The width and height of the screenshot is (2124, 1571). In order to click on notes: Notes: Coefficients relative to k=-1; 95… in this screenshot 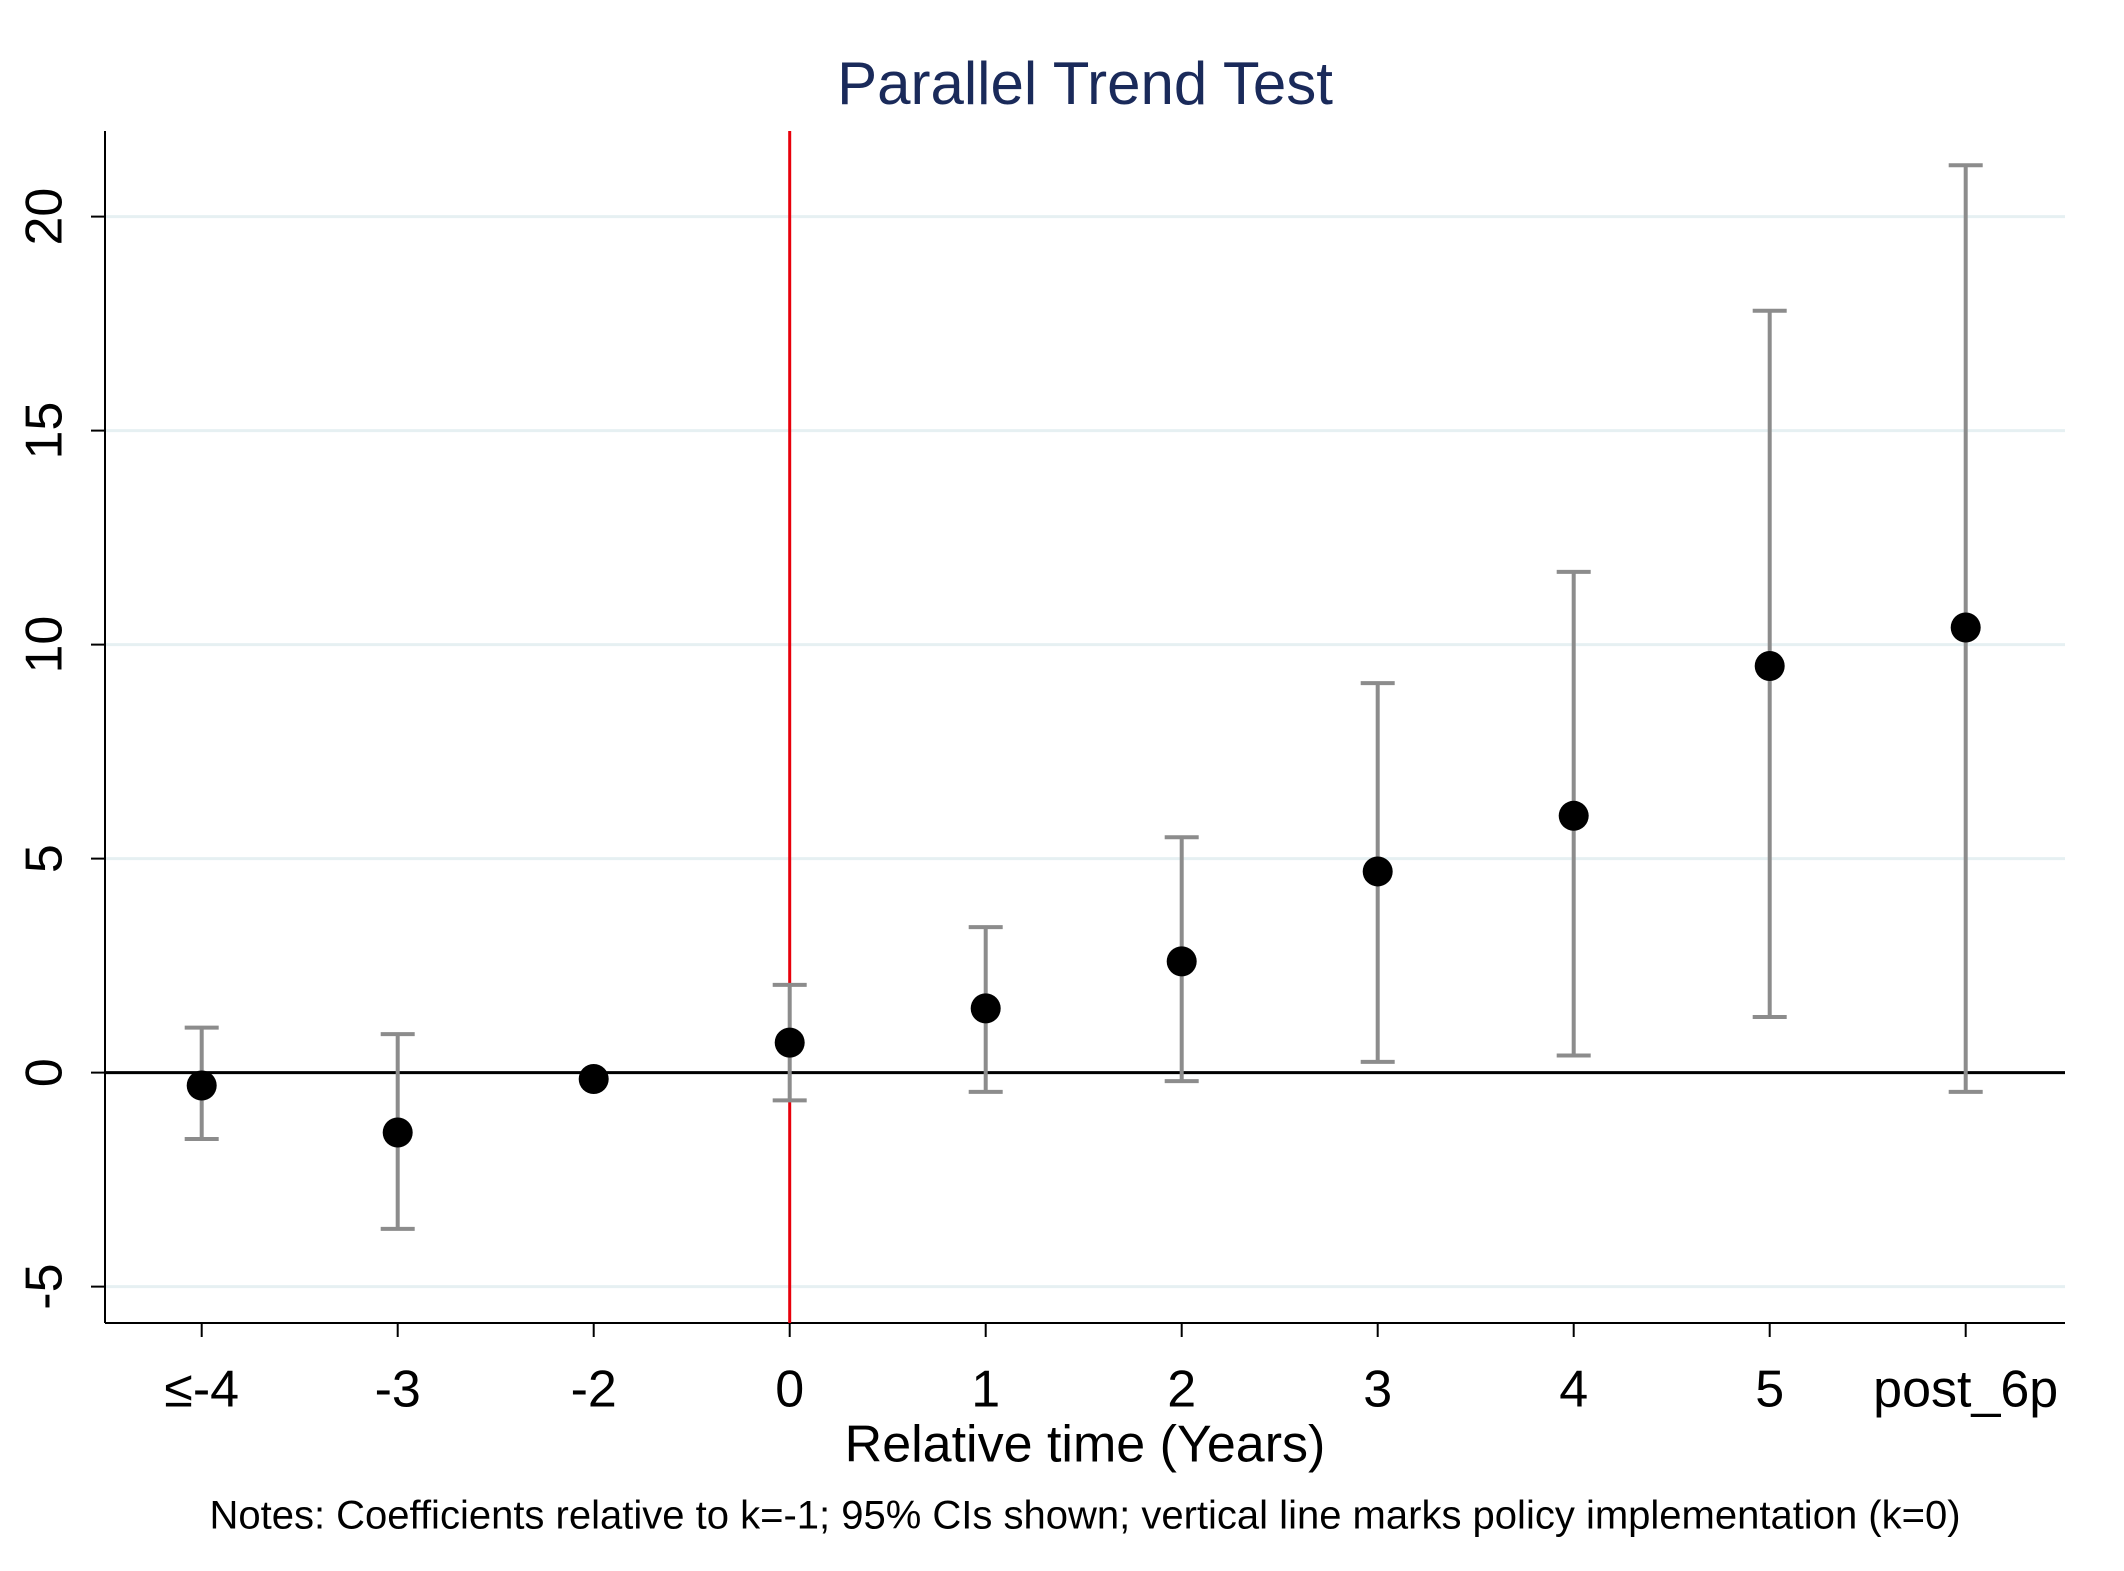, I will do `click(1084, 1516)`.